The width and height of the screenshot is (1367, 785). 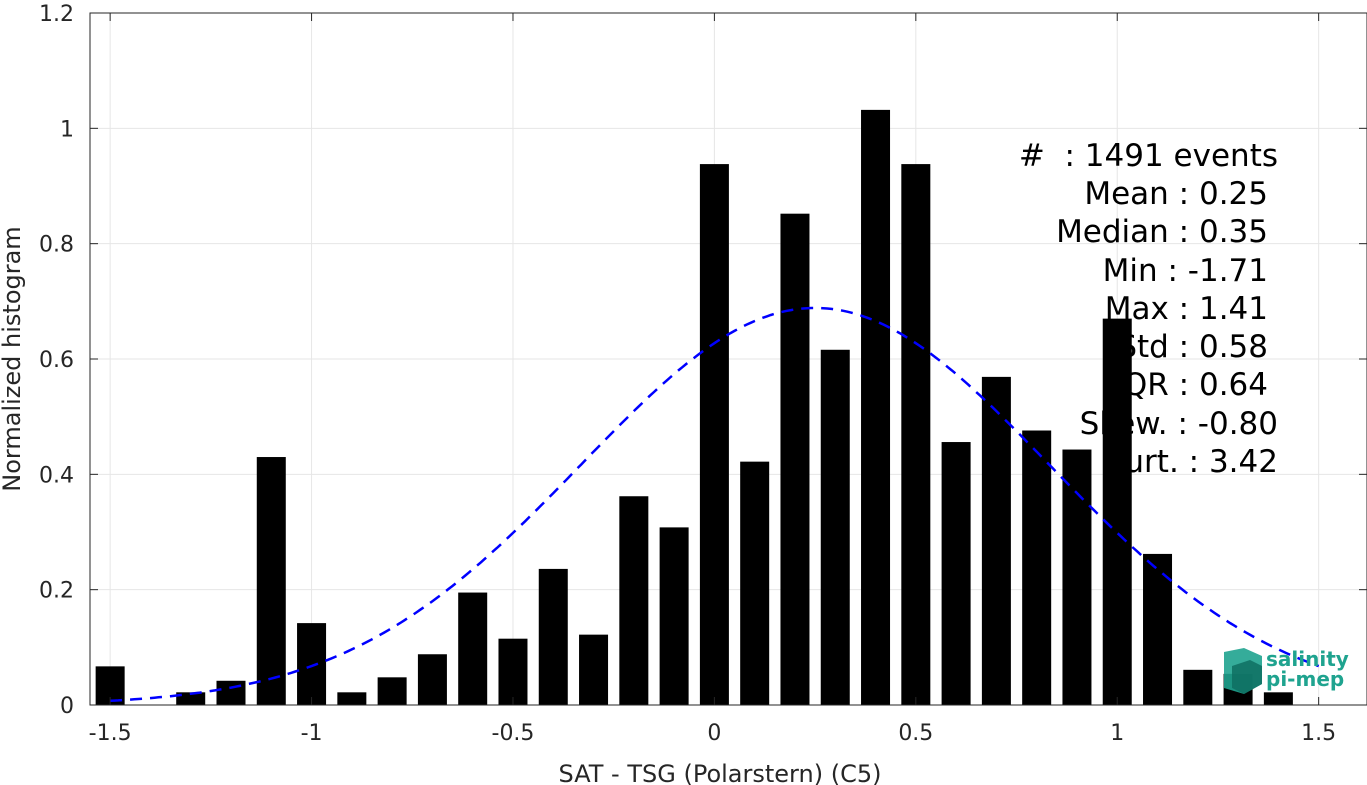 What do you see at coordinates (915, 733) in the screenshot?
I see `x-tick-label: 0.5` at bounding box center [915, 733].